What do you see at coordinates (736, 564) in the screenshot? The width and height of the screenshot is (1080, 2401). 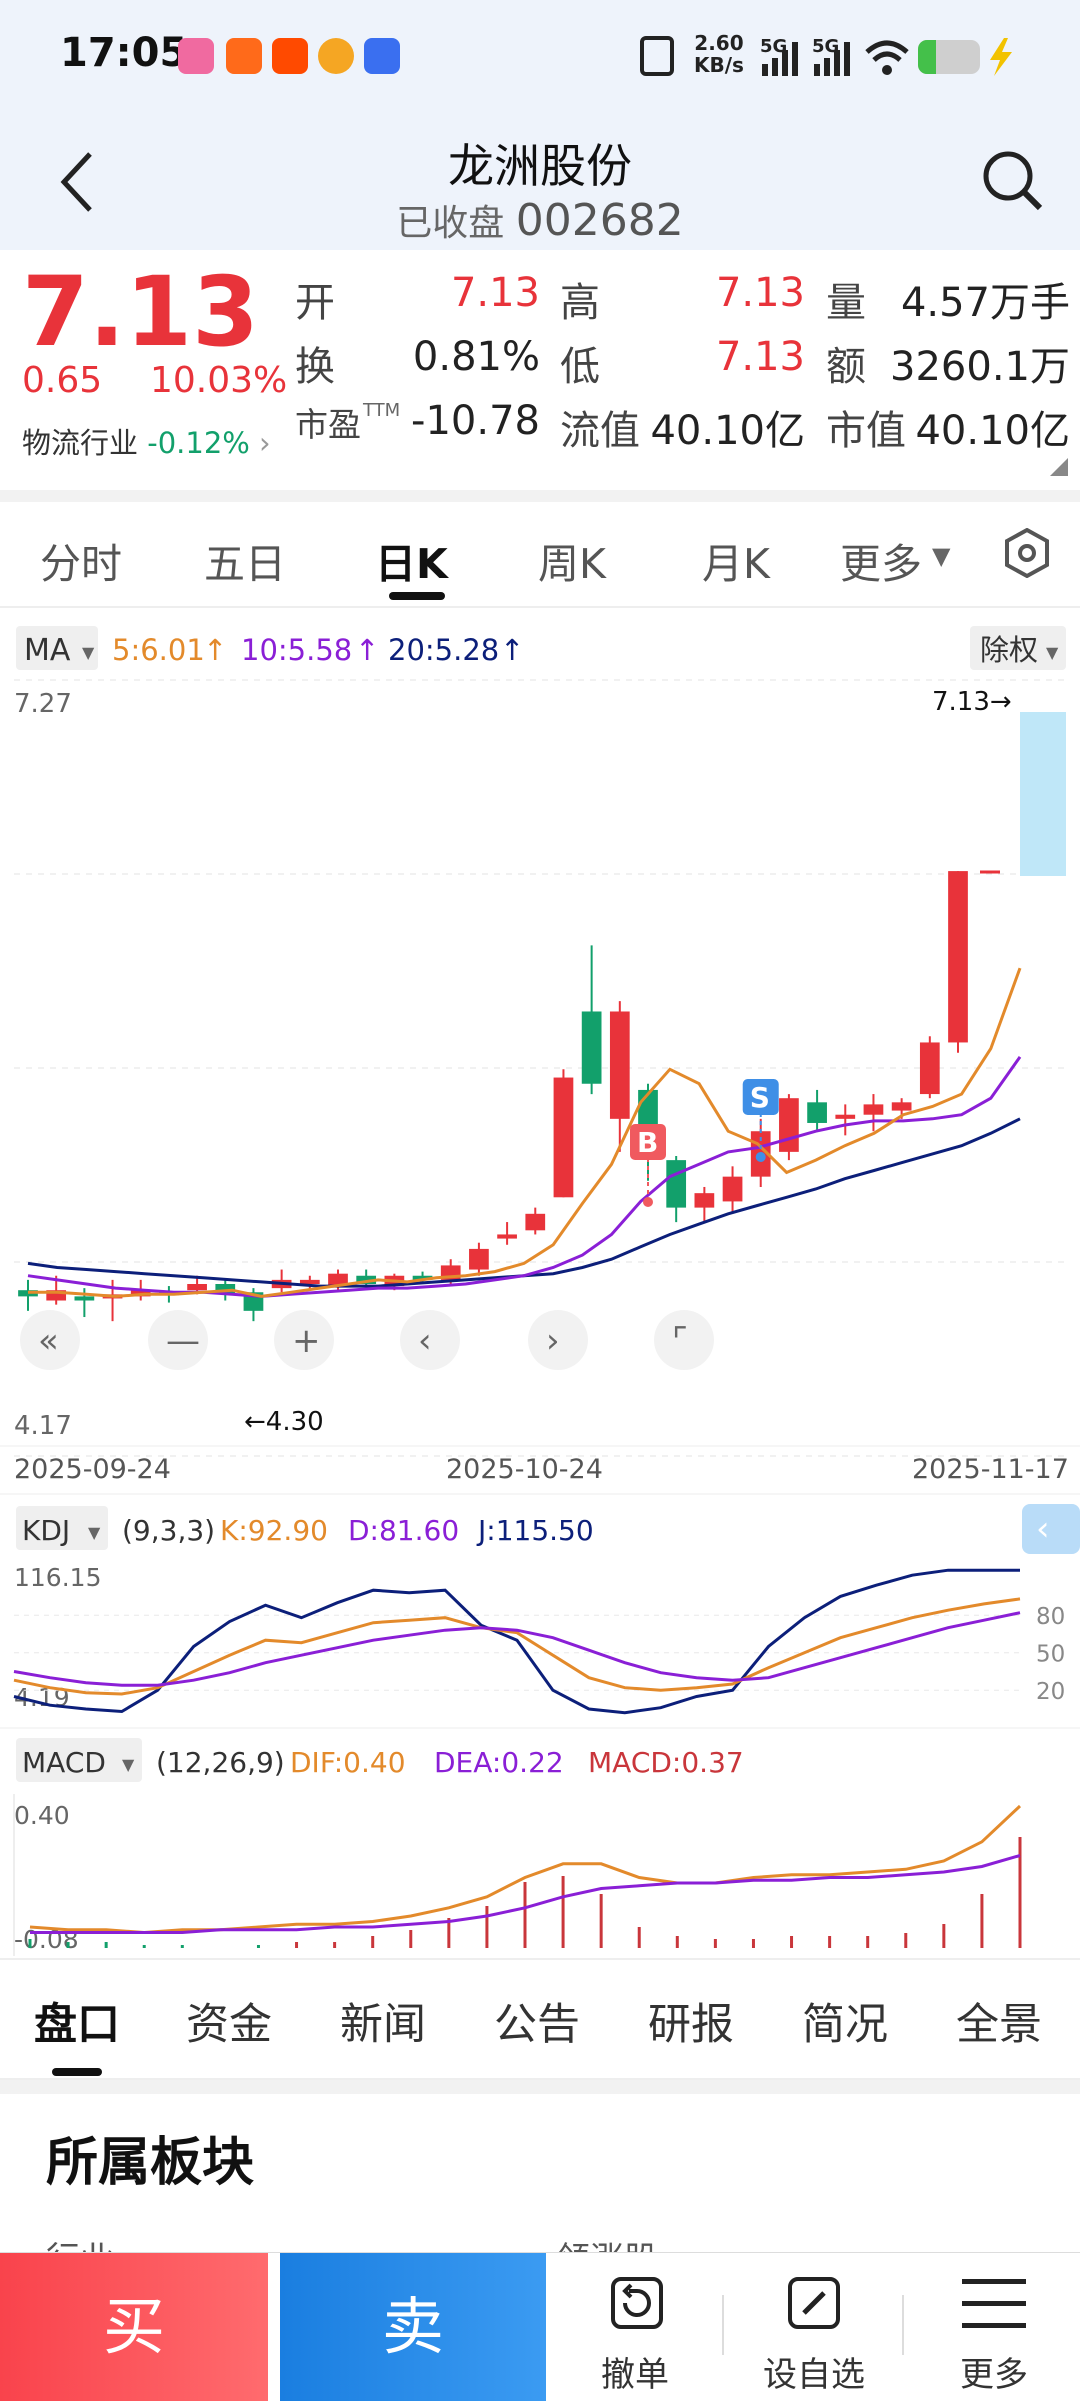 I see `tab-4: 月K` at bounding box center [736, 564].